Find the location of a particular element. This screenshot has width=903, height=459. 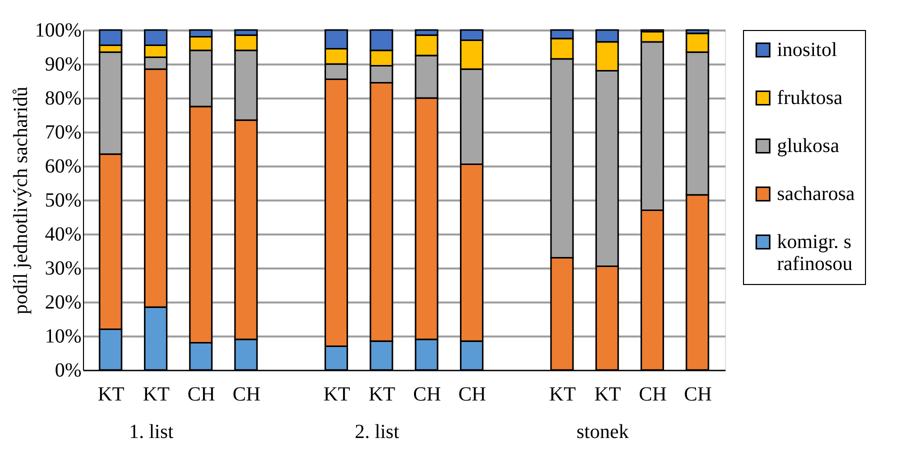

y-tick-label: 60% is located at coordinates (63, 167).